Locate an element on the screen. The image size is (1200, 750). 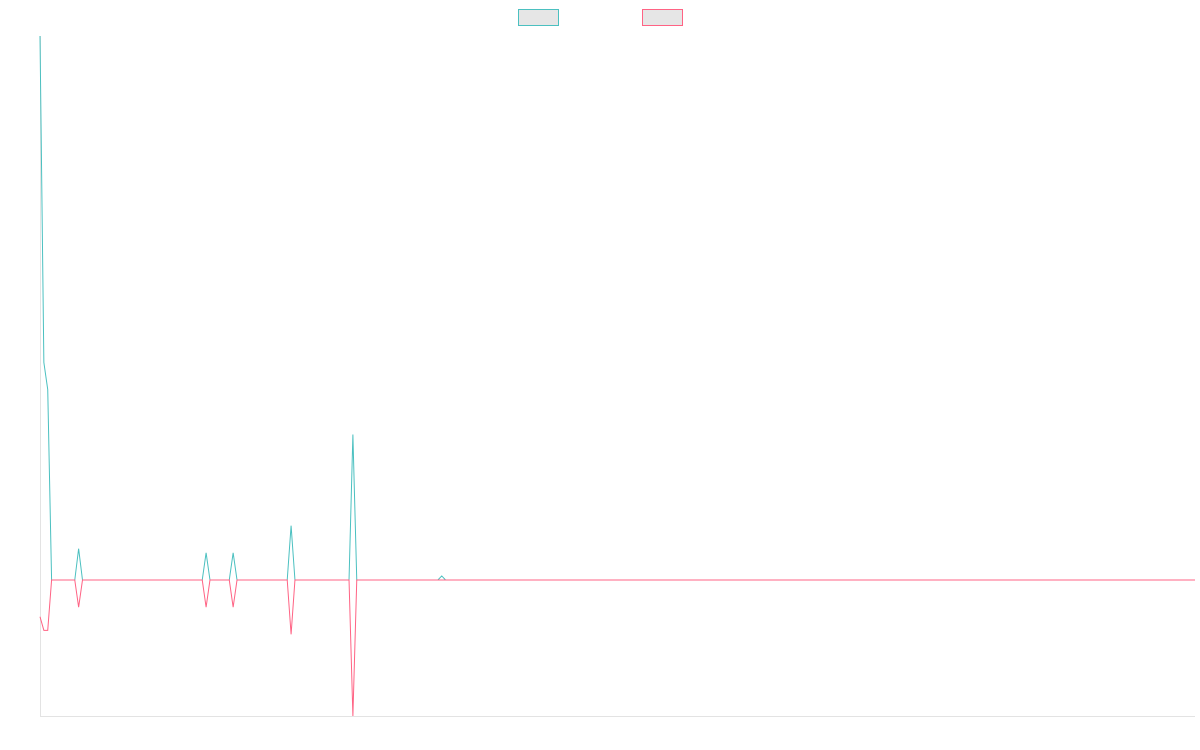
legend is located at coordinates (600, 17).